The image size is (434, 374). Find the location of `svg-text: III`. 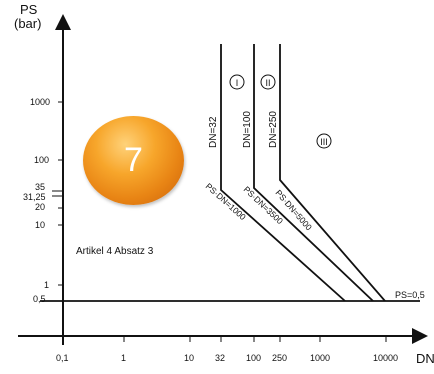

svg-text: III is located at coordinates (324, 142).